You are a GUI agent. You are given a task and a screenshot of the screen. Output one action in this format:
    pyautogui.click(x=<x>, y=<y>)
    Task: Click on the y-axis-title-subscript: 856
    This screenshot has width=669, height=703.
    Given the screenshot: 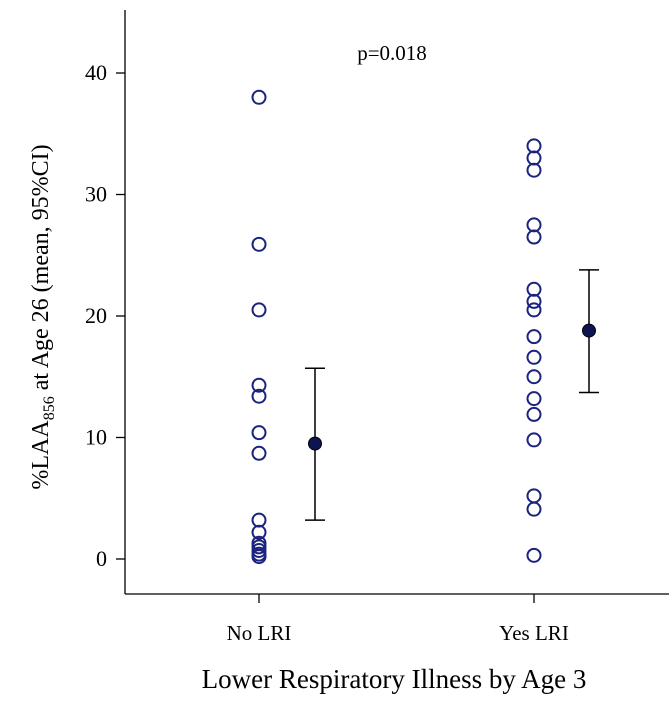 What is the action you would take?
    pyautogui.click(x=49, y=408)
    